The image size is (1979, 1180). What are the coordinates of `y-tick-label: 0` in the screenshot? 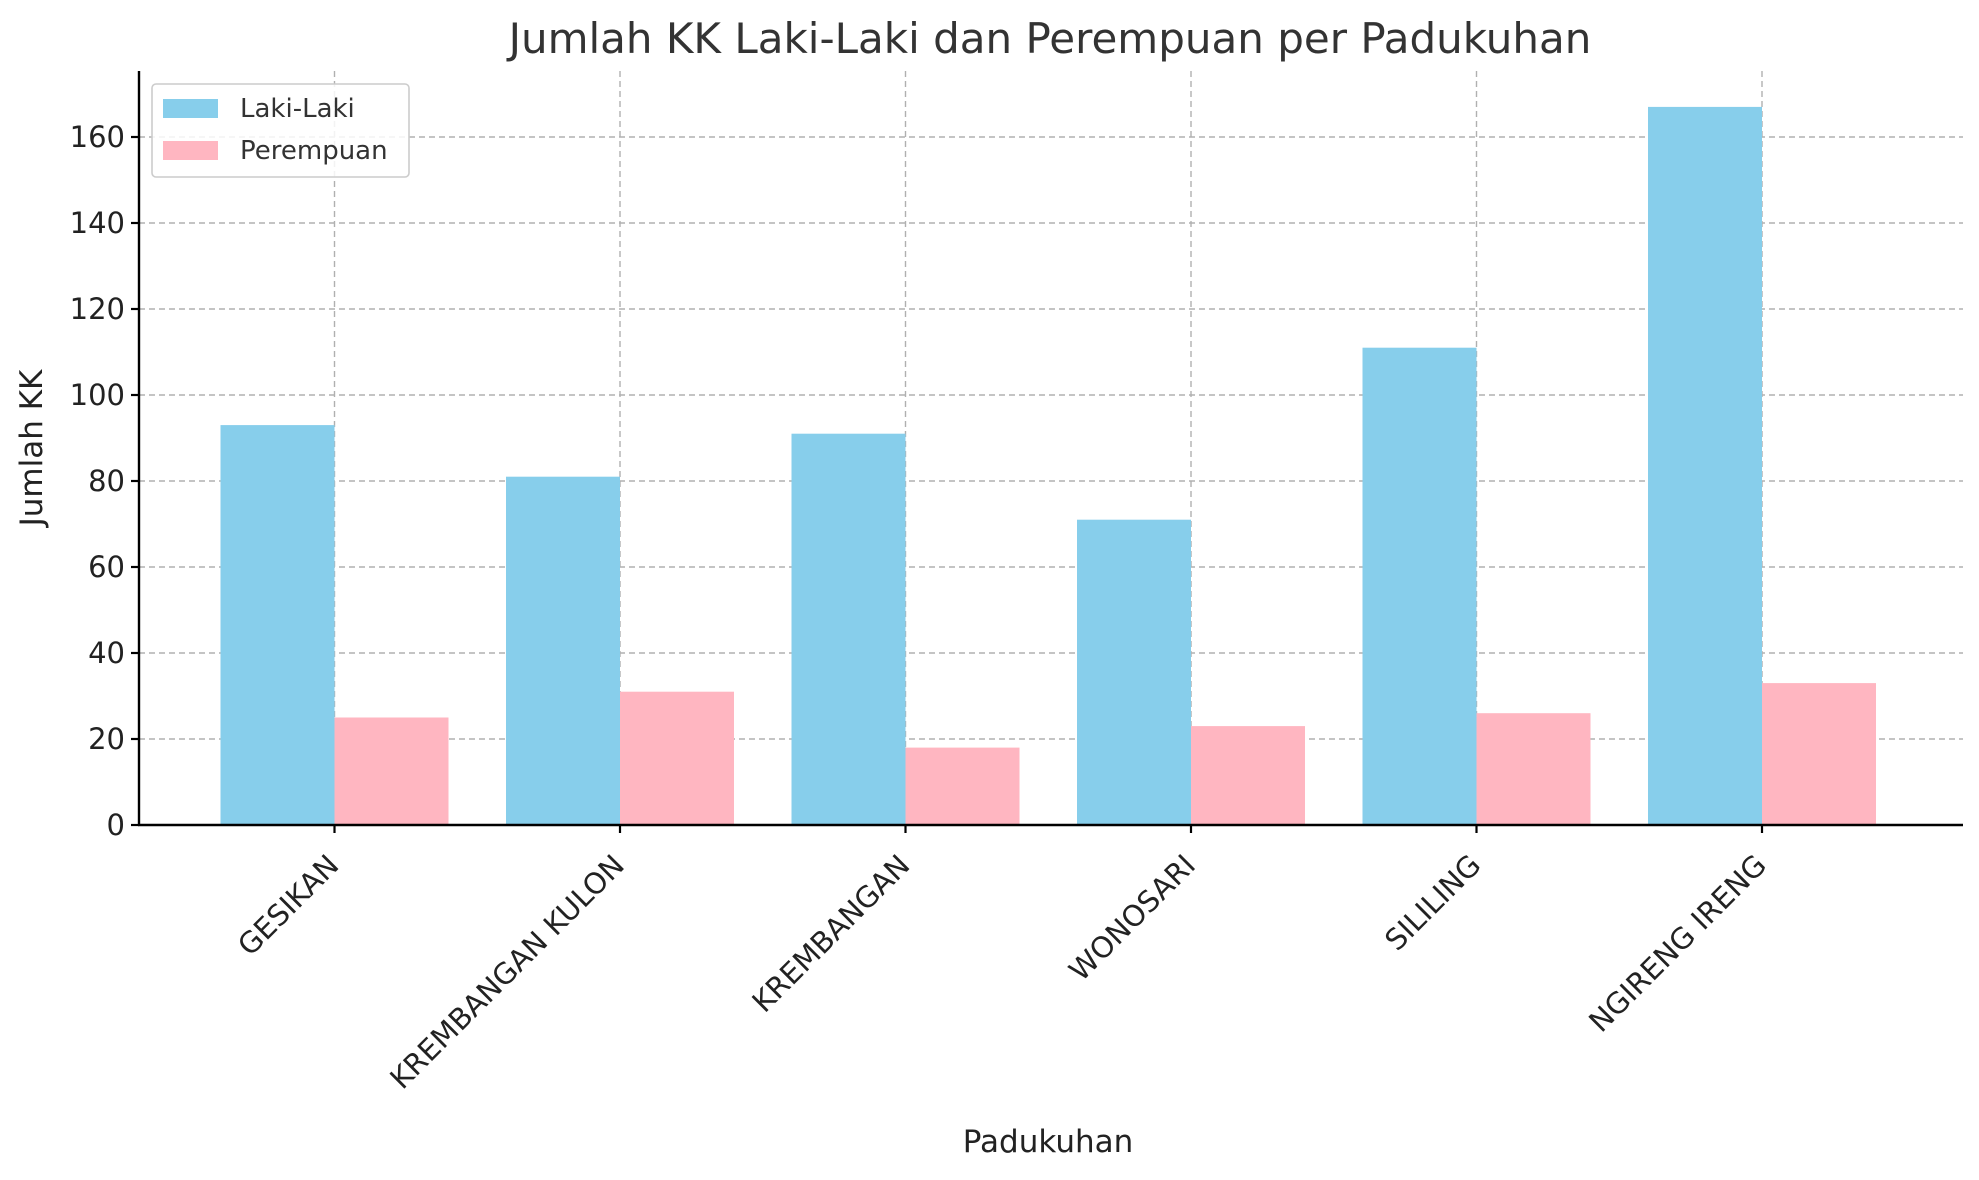 It's located at (116, 825).